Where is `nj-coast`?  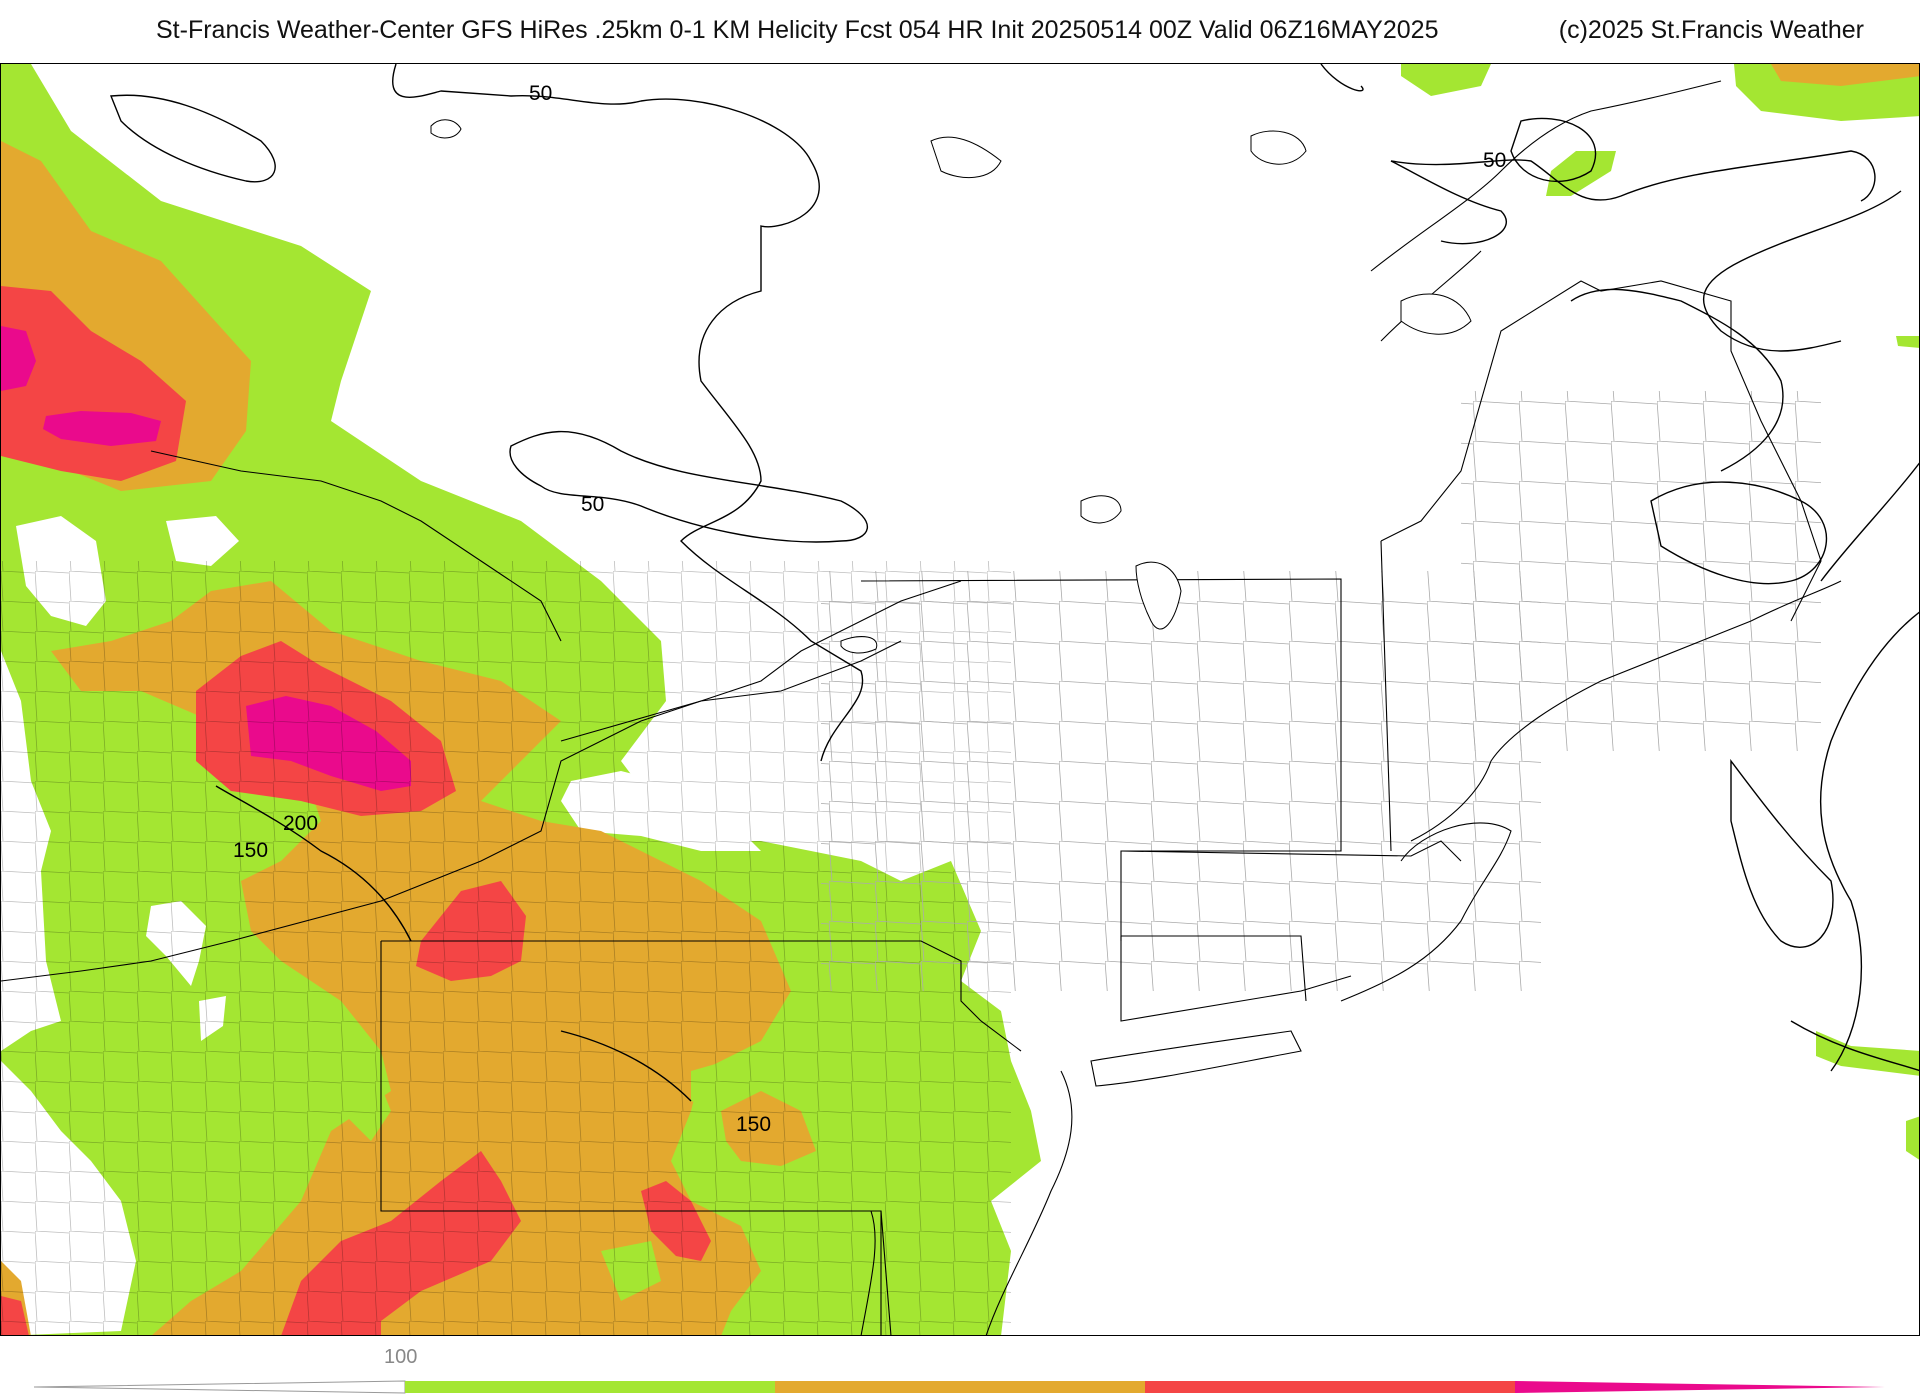
nj-coast is located at coordinates (1029, 1202).